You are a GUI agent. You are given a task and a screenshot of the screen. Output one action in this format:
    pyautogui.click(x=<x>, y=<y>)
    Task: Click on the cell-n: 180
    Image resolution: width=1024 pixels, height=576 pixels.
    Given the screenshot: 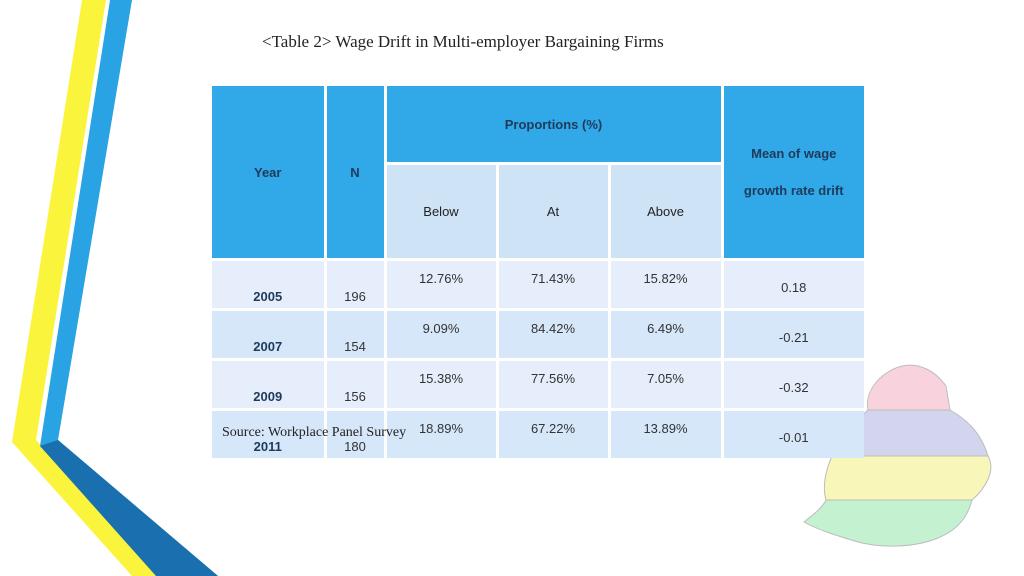 What is the action you would take?
    pyautogui.click(x=356, y=433)
    